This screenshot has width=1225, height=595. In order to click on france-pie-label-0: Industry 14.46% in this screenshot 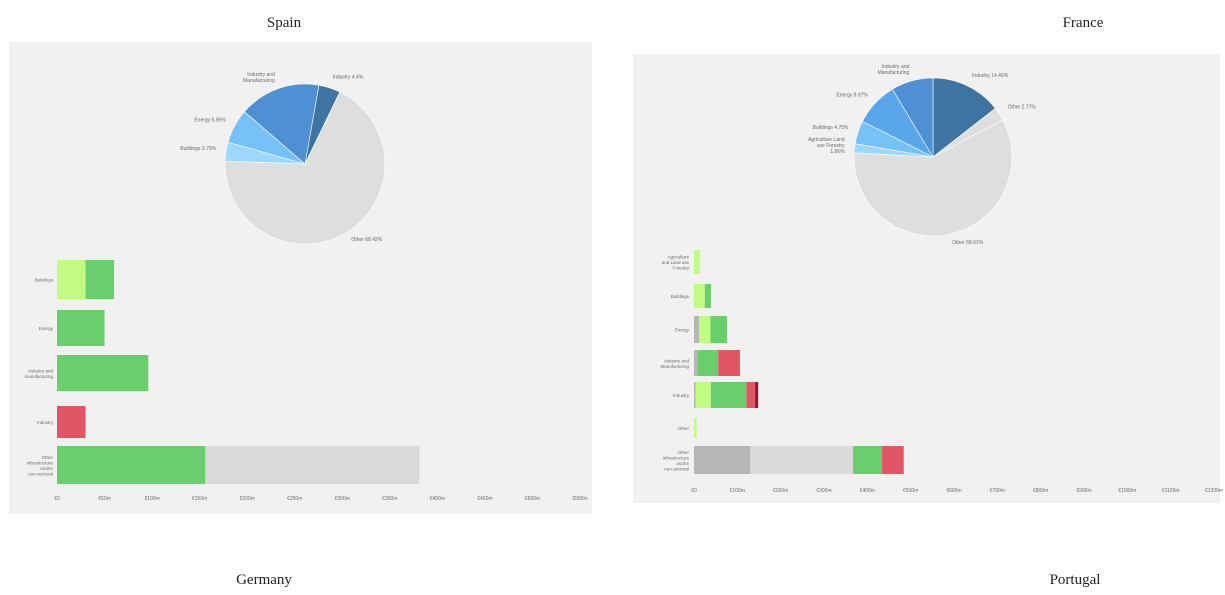, I will do `click(990, 76)`.